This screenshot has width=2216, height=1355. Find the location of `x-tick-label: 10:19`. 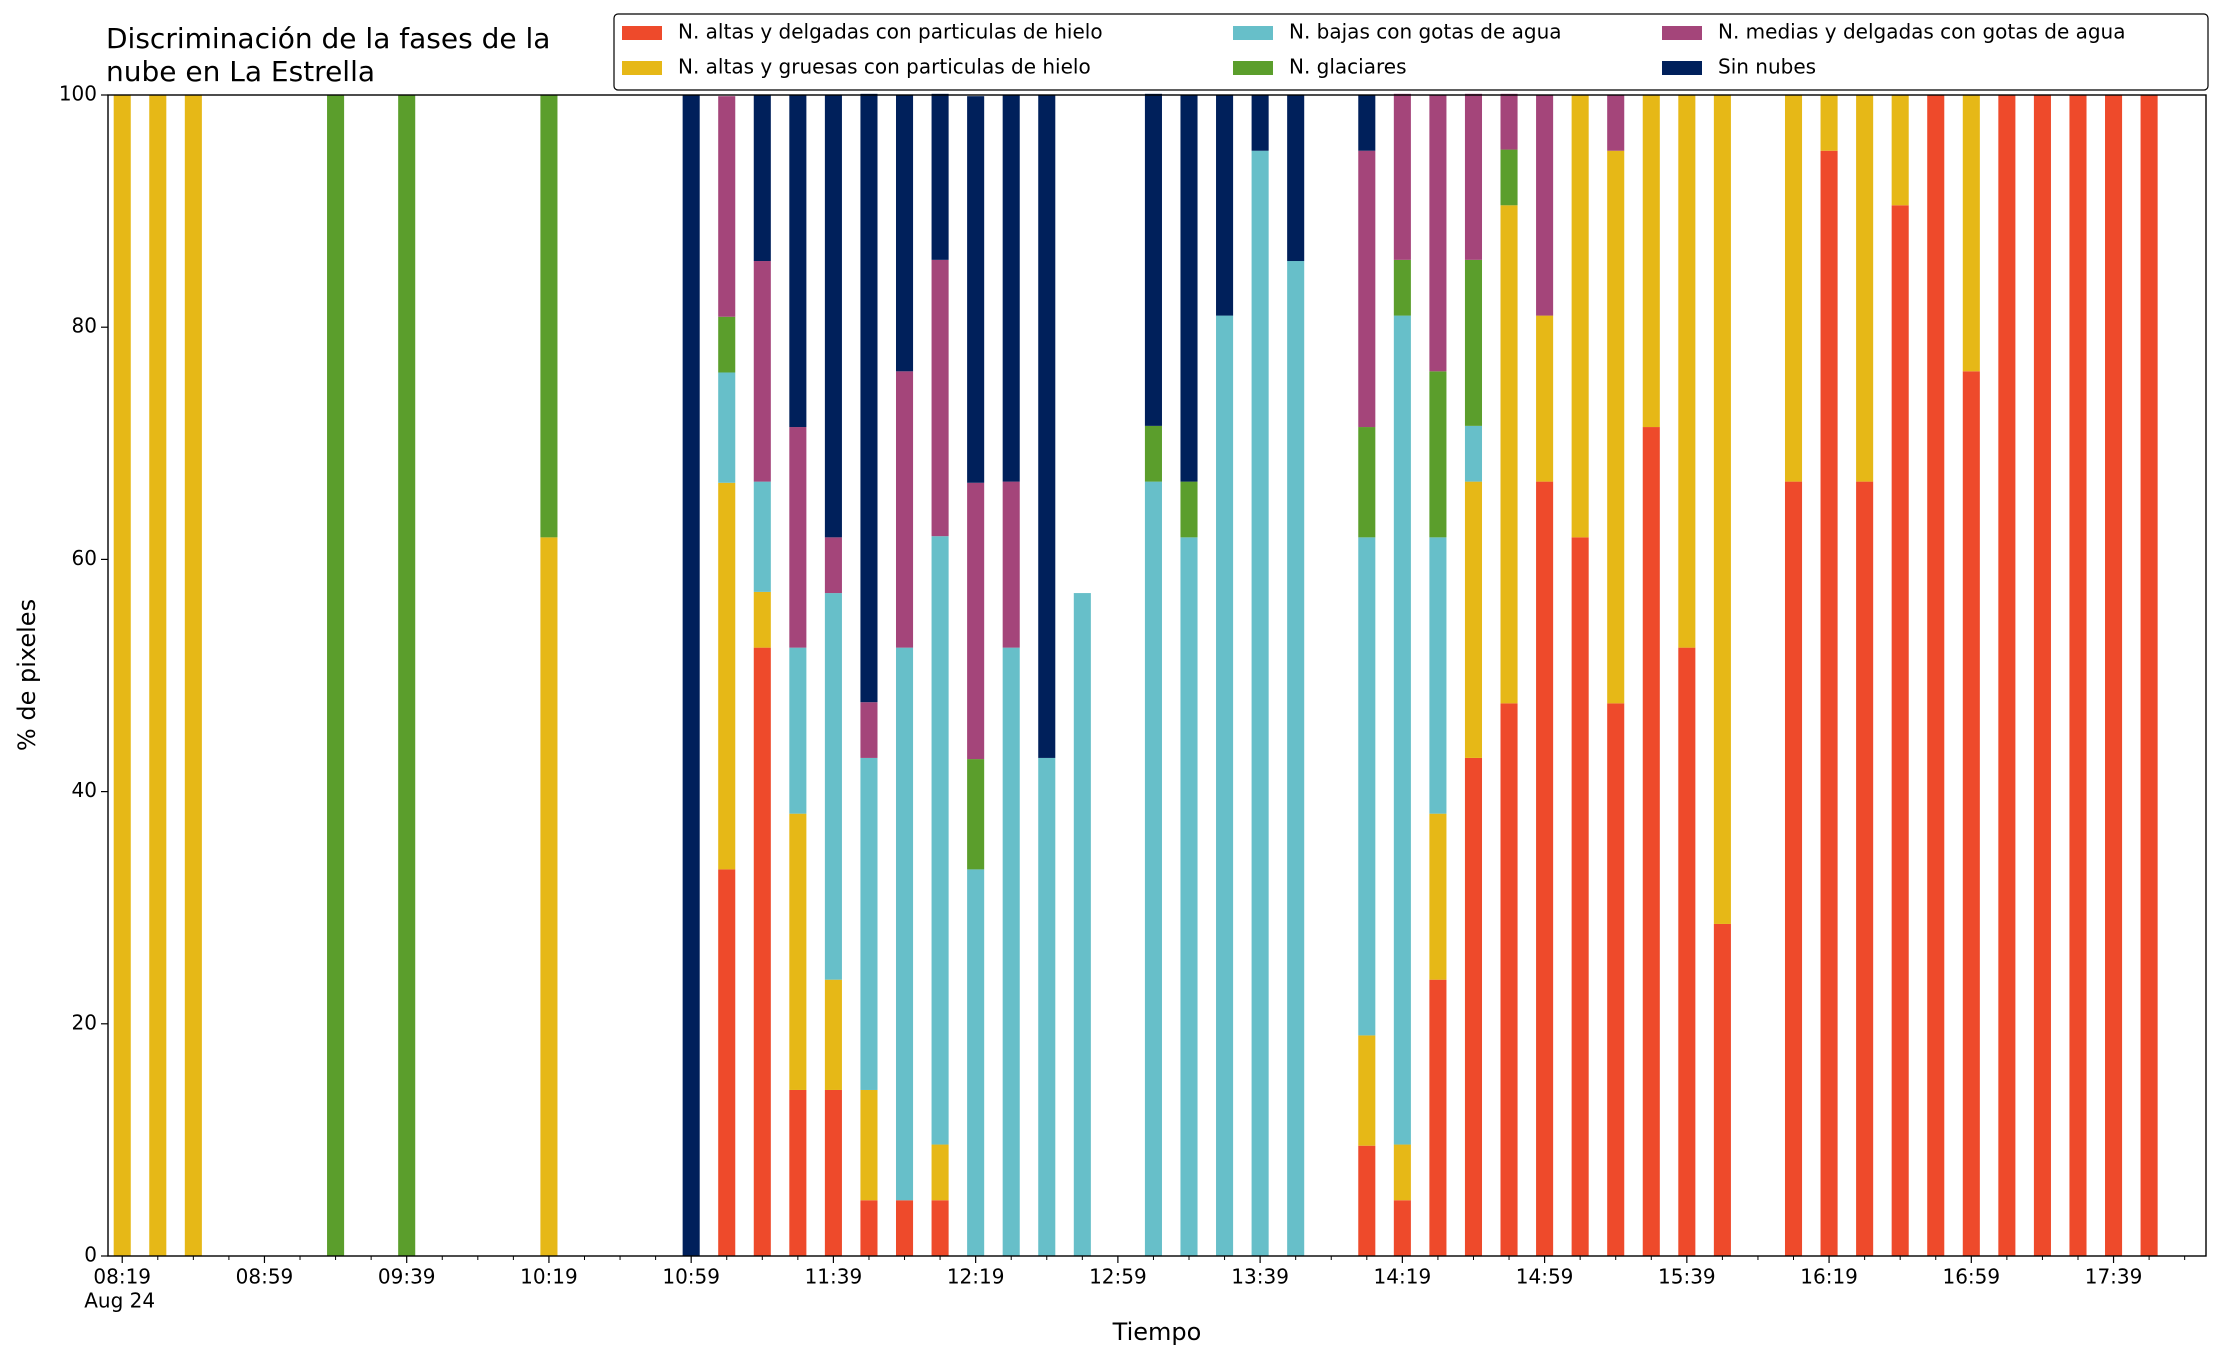

x-tick-label: 10:19 is located at coordinates (549, 1277).